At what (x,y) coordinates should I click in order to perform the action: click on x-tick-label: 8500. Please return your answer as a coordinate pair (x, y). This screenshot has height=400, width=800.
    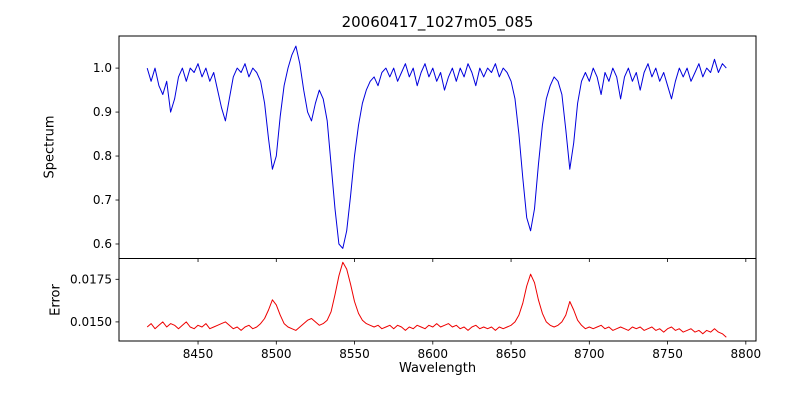
    Looking at the image, I should click on (276, 354).